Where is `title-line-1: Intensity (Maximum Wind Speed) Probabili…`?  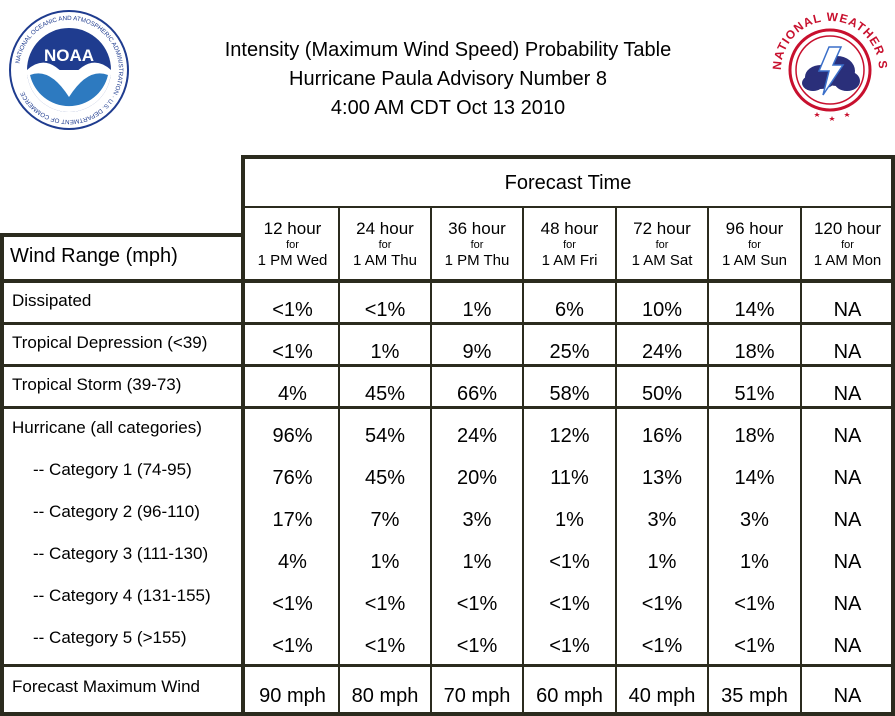
title-line-1: Intensity (Maximum Wind Speed) Probabili… is located at coordinates (448, 50).